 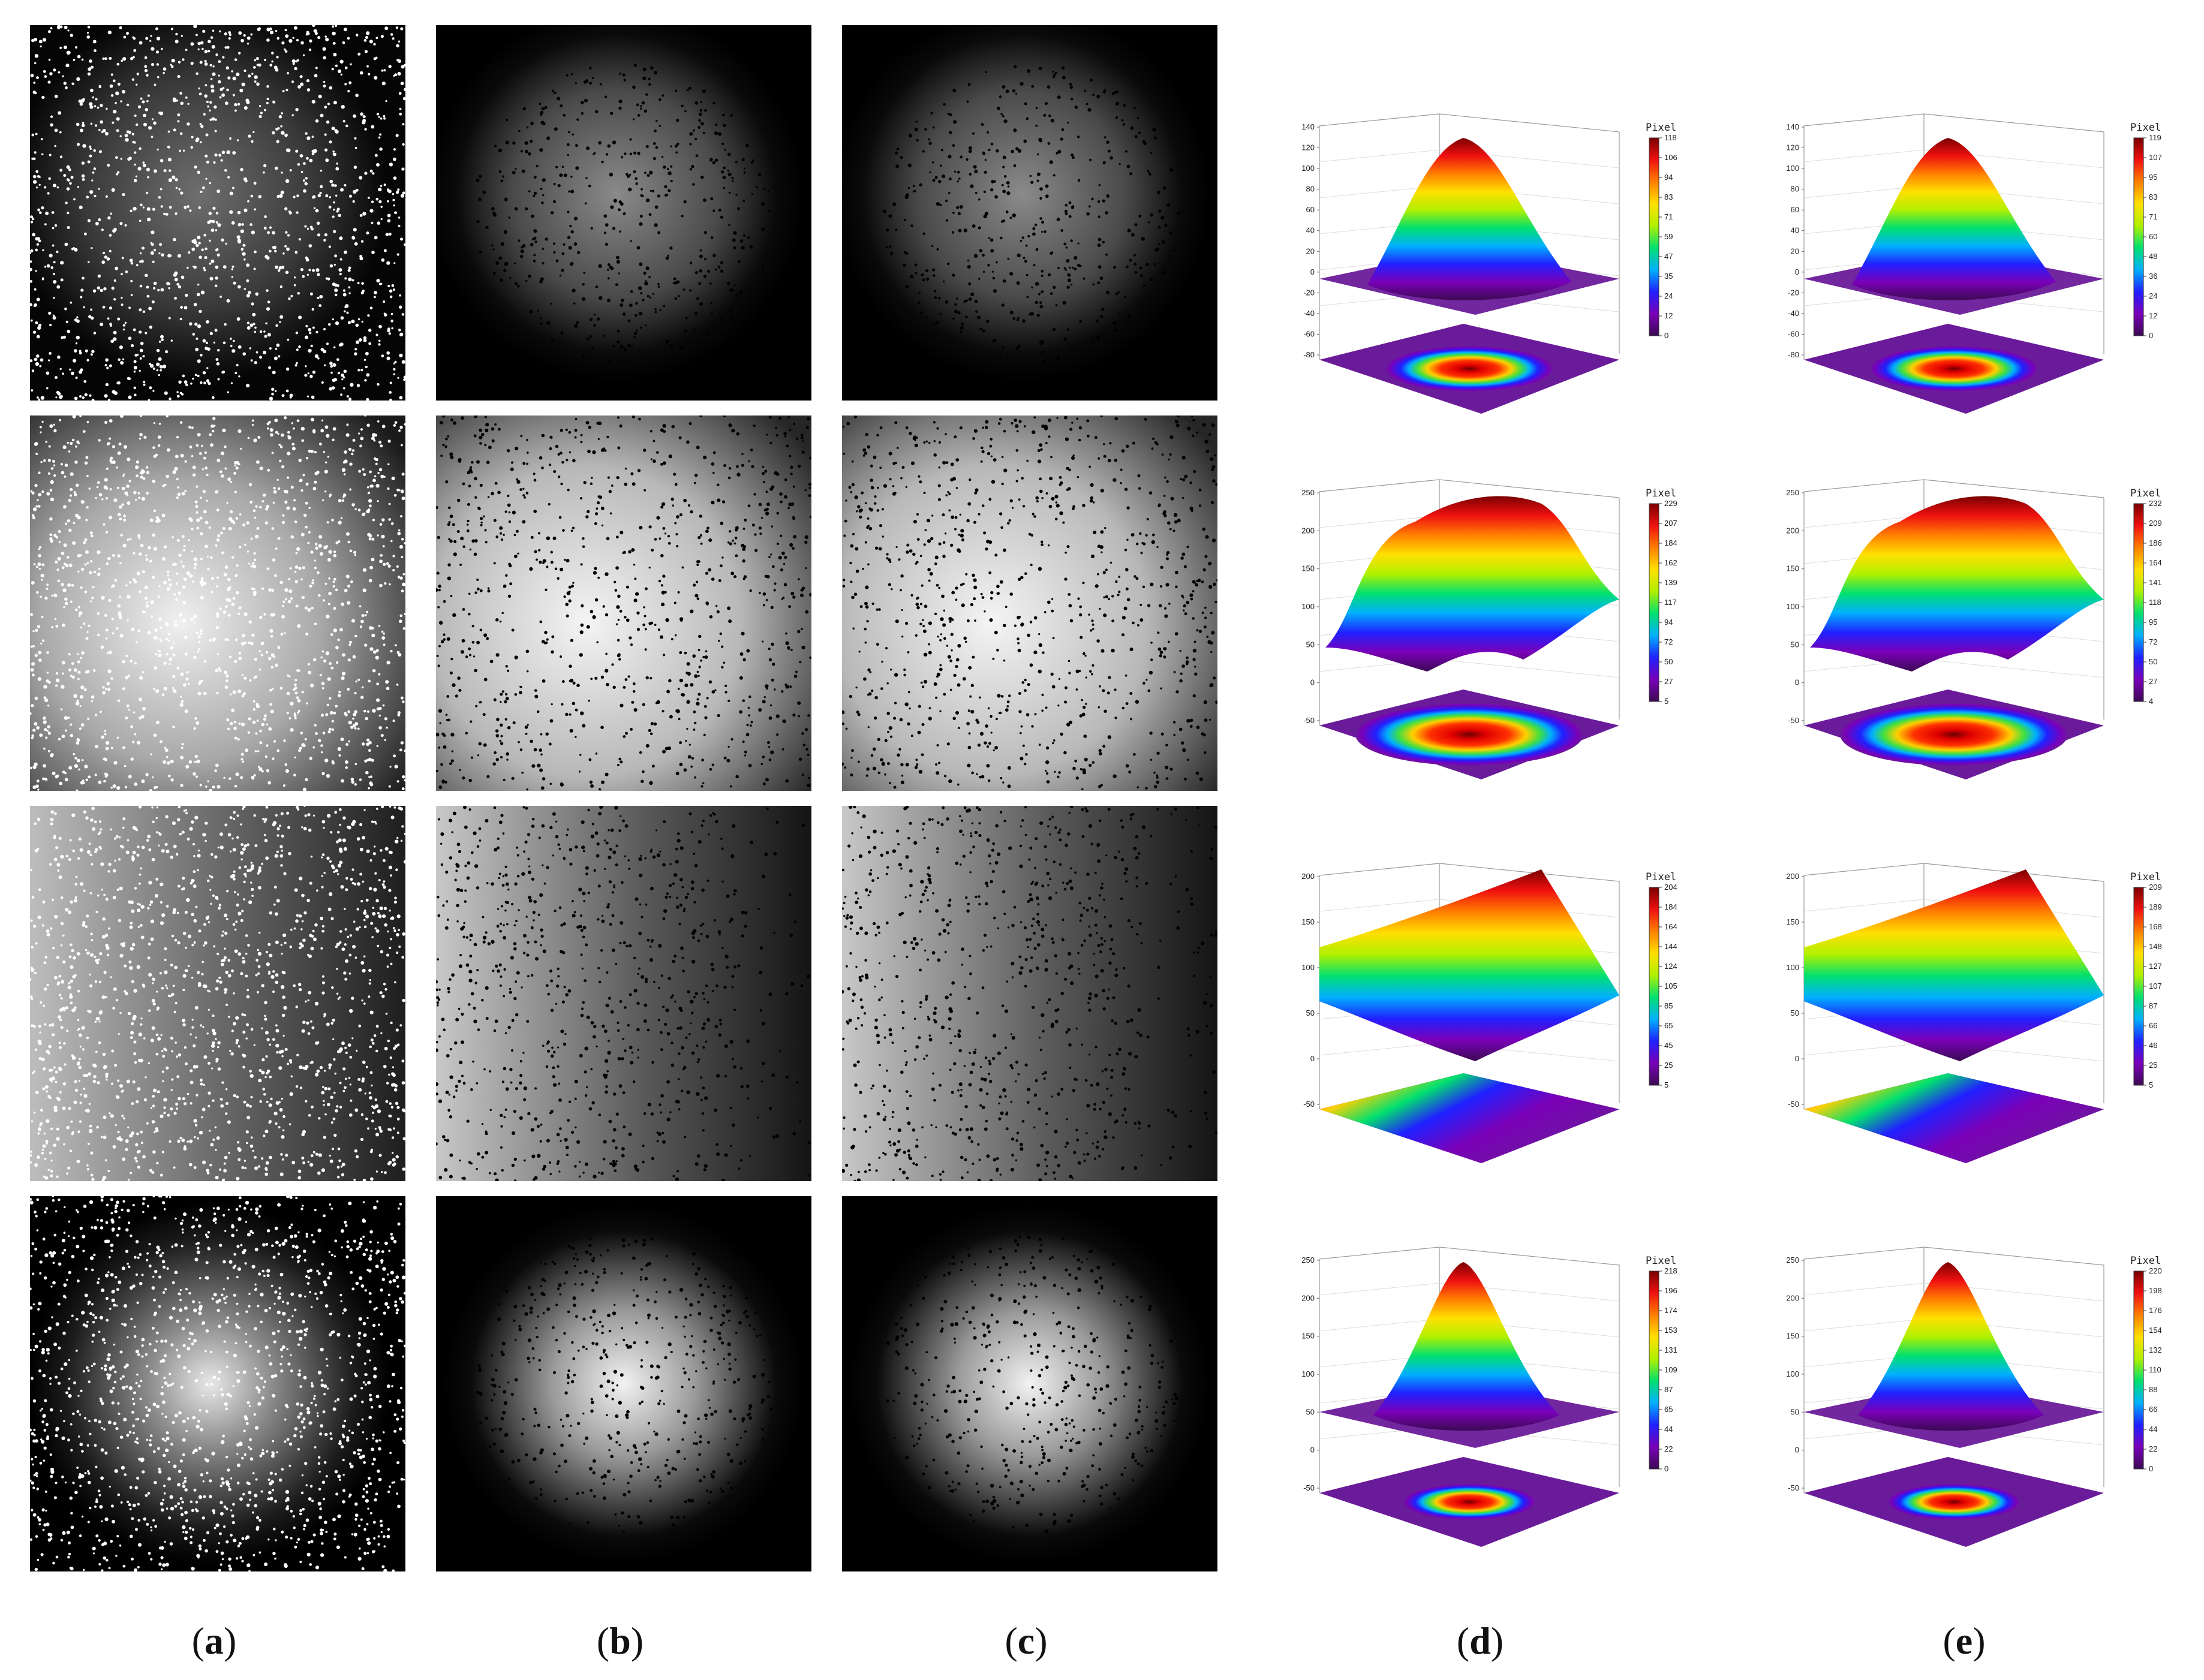 What do you see at coordinates (2156, 562) in the screenshot?
I see `colorbar-tick-label: 164` at bounding box center [2156, 562].